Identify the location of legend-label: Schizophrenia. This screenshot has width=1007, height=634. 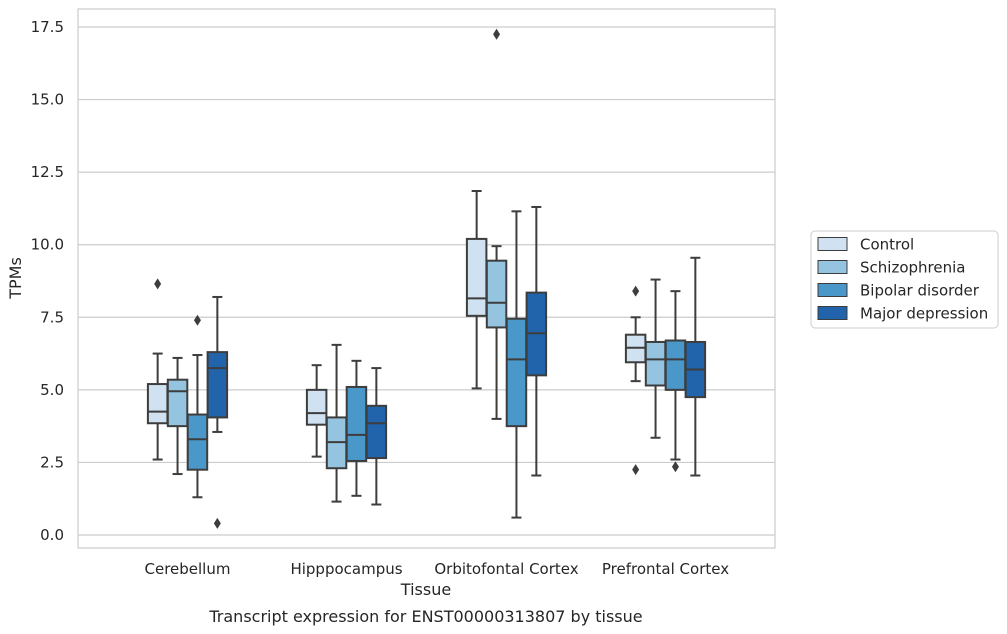
(912, 268).